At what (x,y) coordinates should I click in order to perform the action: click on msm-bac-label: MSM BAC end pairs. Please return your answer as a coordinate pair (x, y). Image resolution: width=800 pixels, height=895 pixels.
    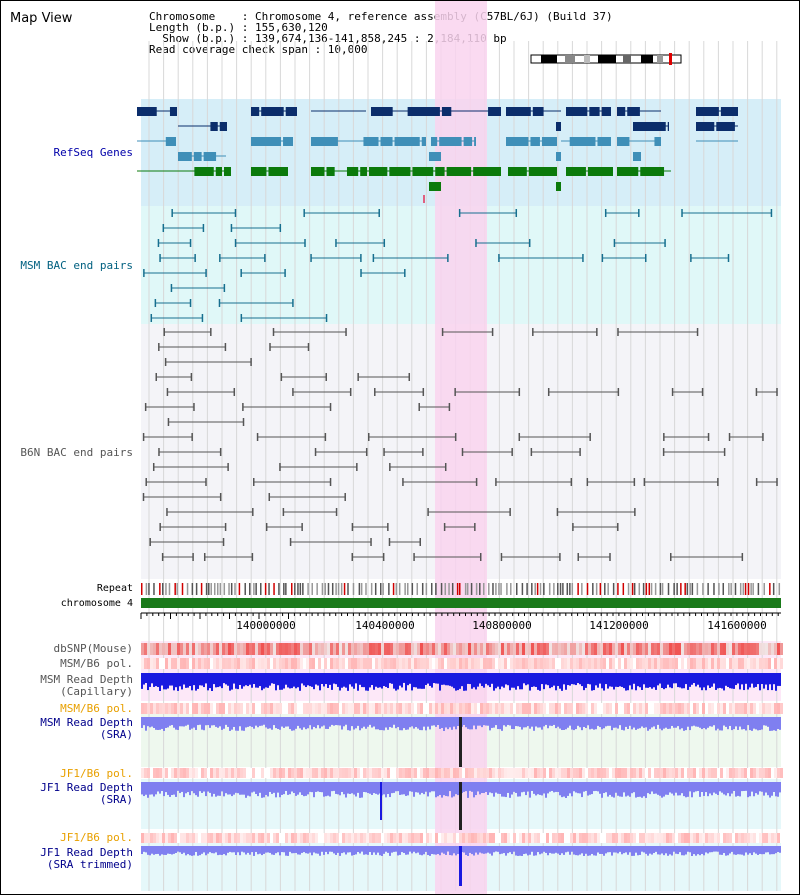
    Looking at the image, I should click on (76, 265).